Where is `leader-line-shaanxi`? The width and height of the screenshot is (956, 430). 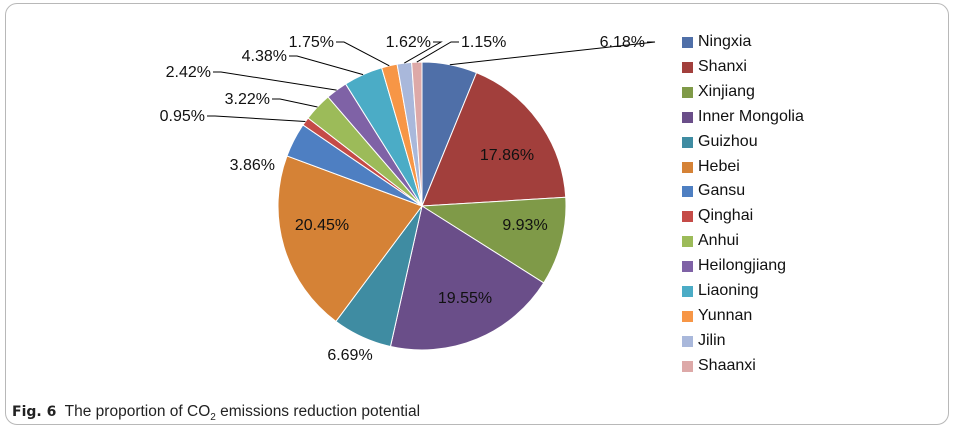
leader-line-shaanxi is located at coordinates (437, 52).